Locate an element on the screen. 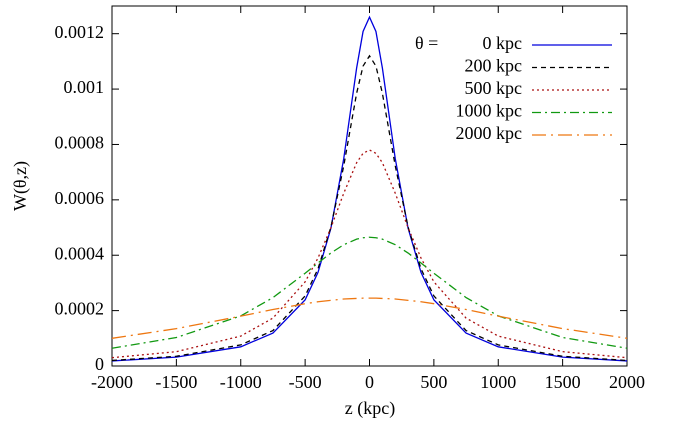 This screenshot has height=430, width=676. legend-label: 2000 kpc is located at coordinates (489, 133).